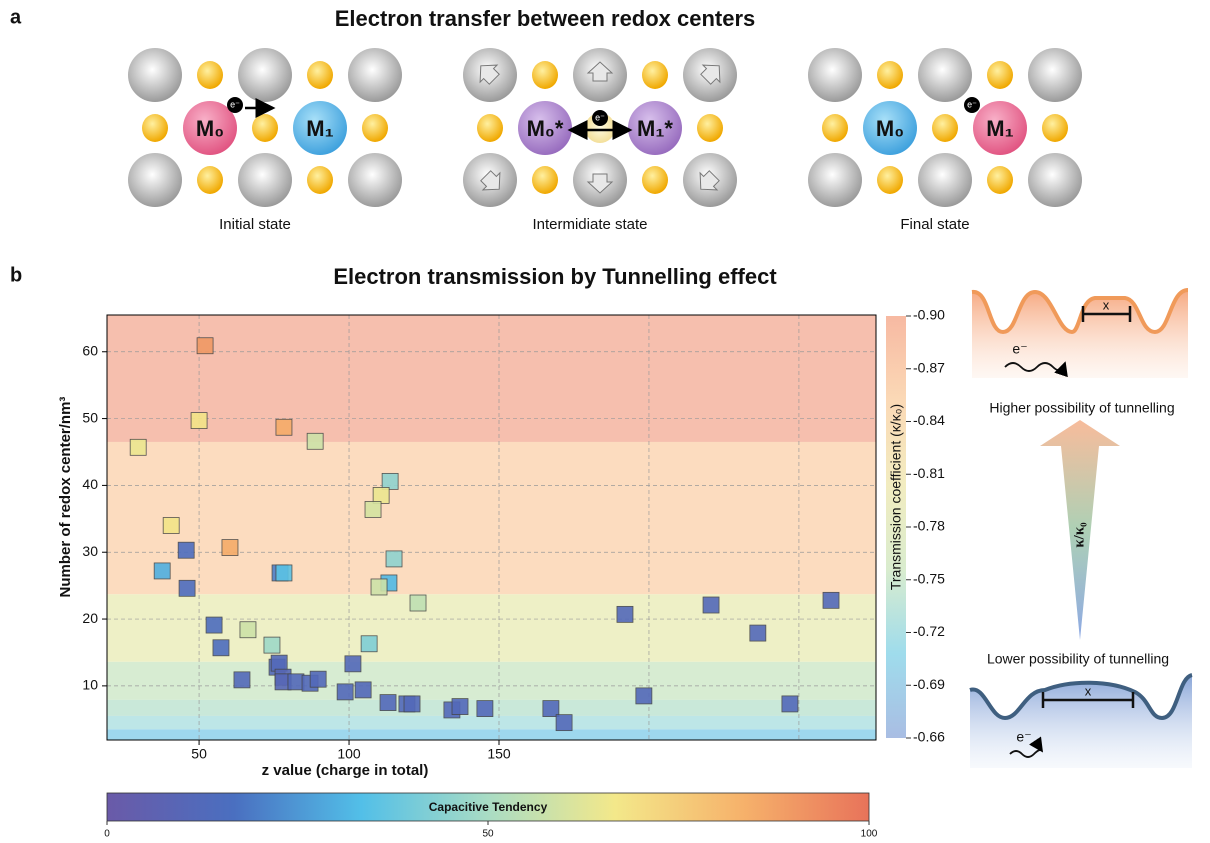  I want to click on colorbar-label: Capacitive Tendency, so click(488, 807).